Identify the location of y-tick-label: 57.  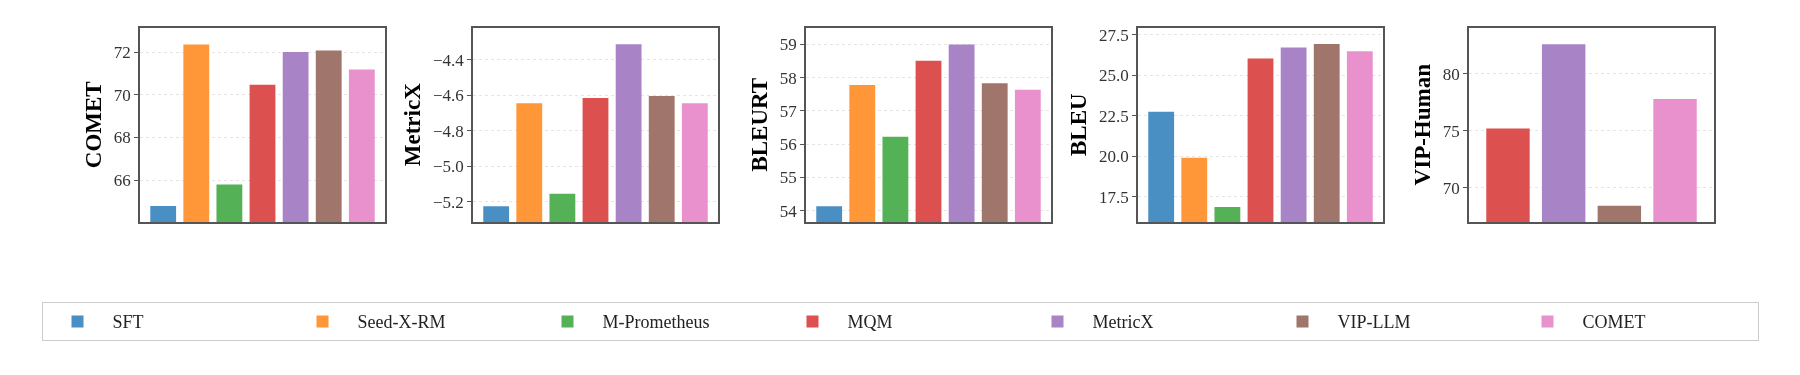
(788, 111).